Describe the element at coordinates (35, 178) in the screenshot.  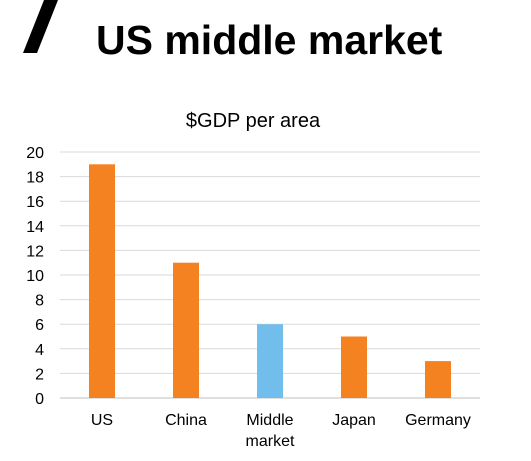
I see `y-tick-label: 18` at that location.